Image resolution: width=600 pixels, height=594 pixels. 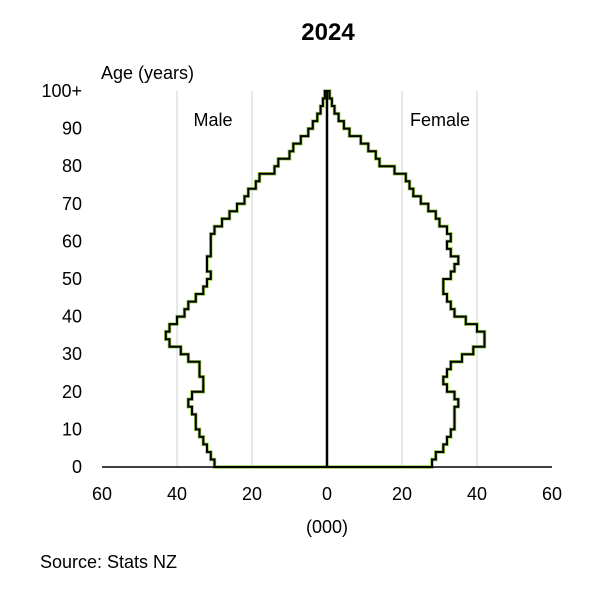 What do you see at coordinates (72, 166) in the screenshot?
I see `y-tick-label-80: 80` at bounding box center [72, 166].